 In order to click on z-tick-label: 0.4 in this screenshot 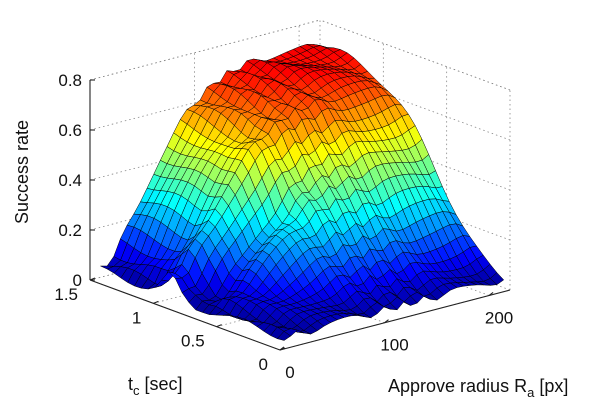, I will do `click(70, 180)`.